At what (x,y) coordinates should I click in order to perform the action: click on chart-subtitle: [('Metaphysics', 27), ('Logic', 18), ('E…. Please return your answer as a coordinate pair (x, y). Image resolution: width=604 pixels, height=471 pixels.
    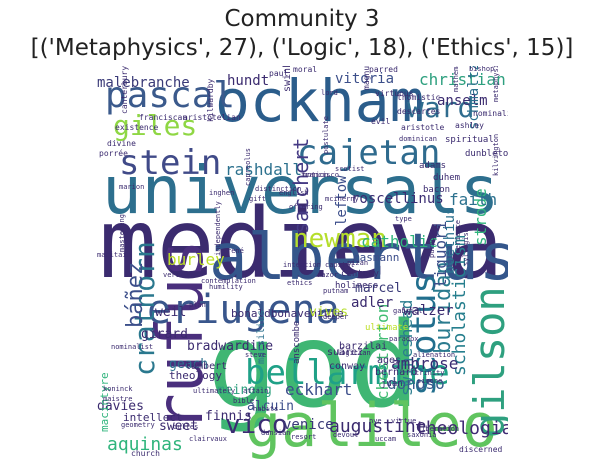
    Looking at the image, I should click on (302, 48).